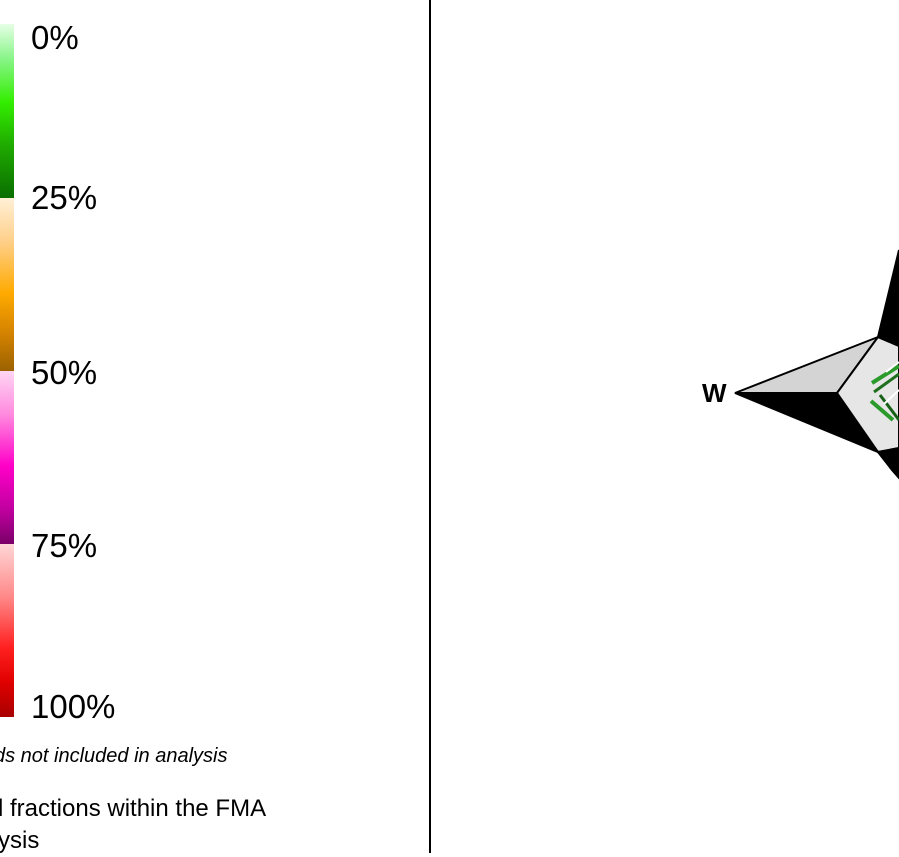  Describe the element at coordinates (114, 756) in the screenshot. I see `legend-note-italic: ds not included in analysis` at that location.